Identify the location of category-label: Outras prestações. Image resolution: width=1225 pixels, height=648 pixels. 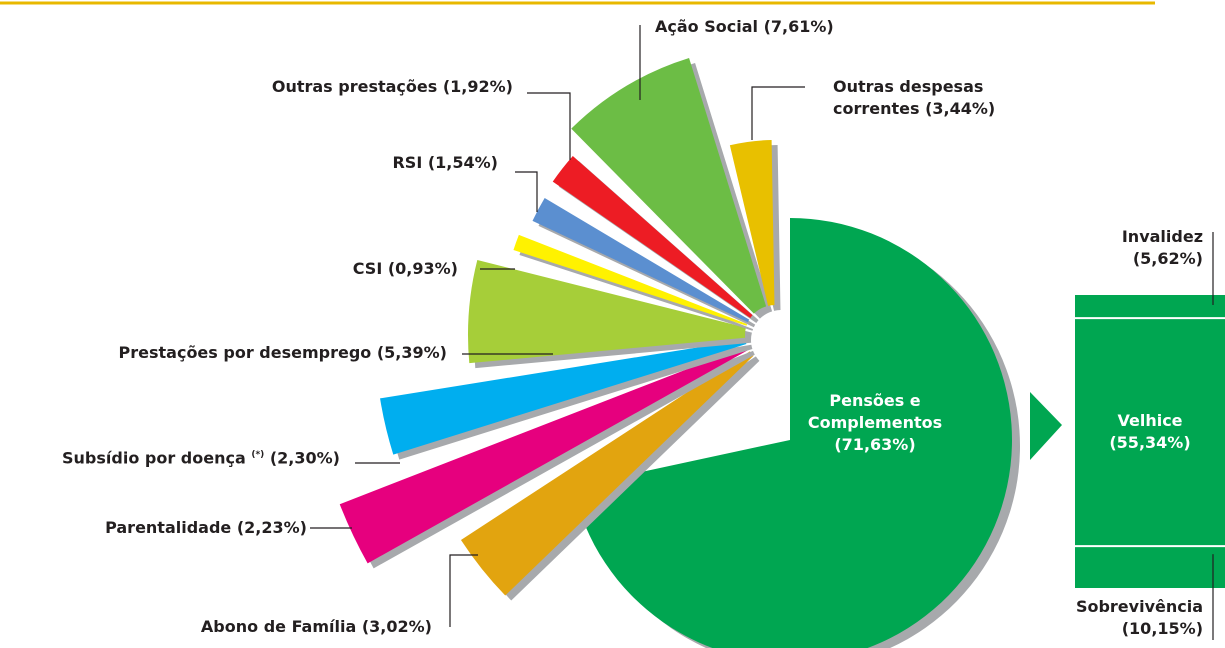
(354, 86).